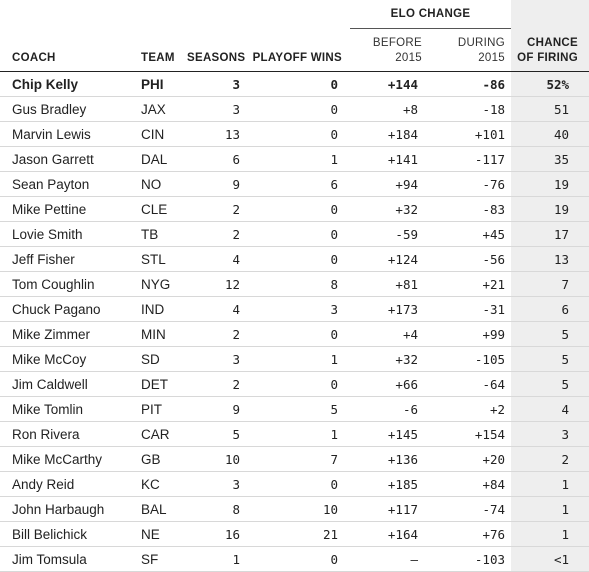  What do you see at coordinates (70, 559) in the screenshot?
I see `coach-cell: Jim Tomsula` at bounding box center [70, 559].